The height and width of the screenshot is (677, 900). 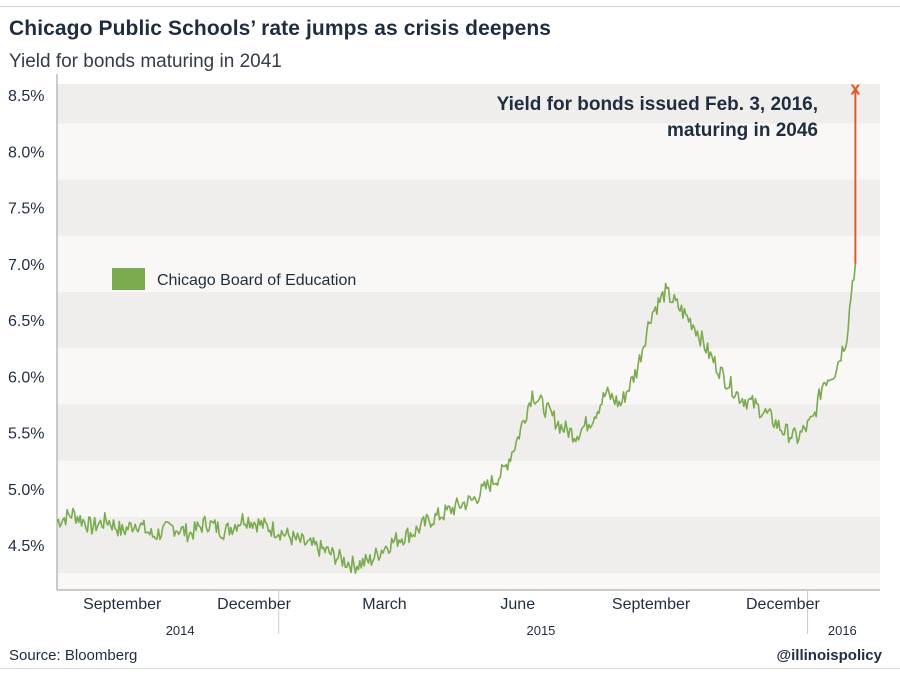 What do you see at coordinates (26, 377) in the screenshot?
I see `y-tick-label: 6.0%` at bounding box center [26, 377].